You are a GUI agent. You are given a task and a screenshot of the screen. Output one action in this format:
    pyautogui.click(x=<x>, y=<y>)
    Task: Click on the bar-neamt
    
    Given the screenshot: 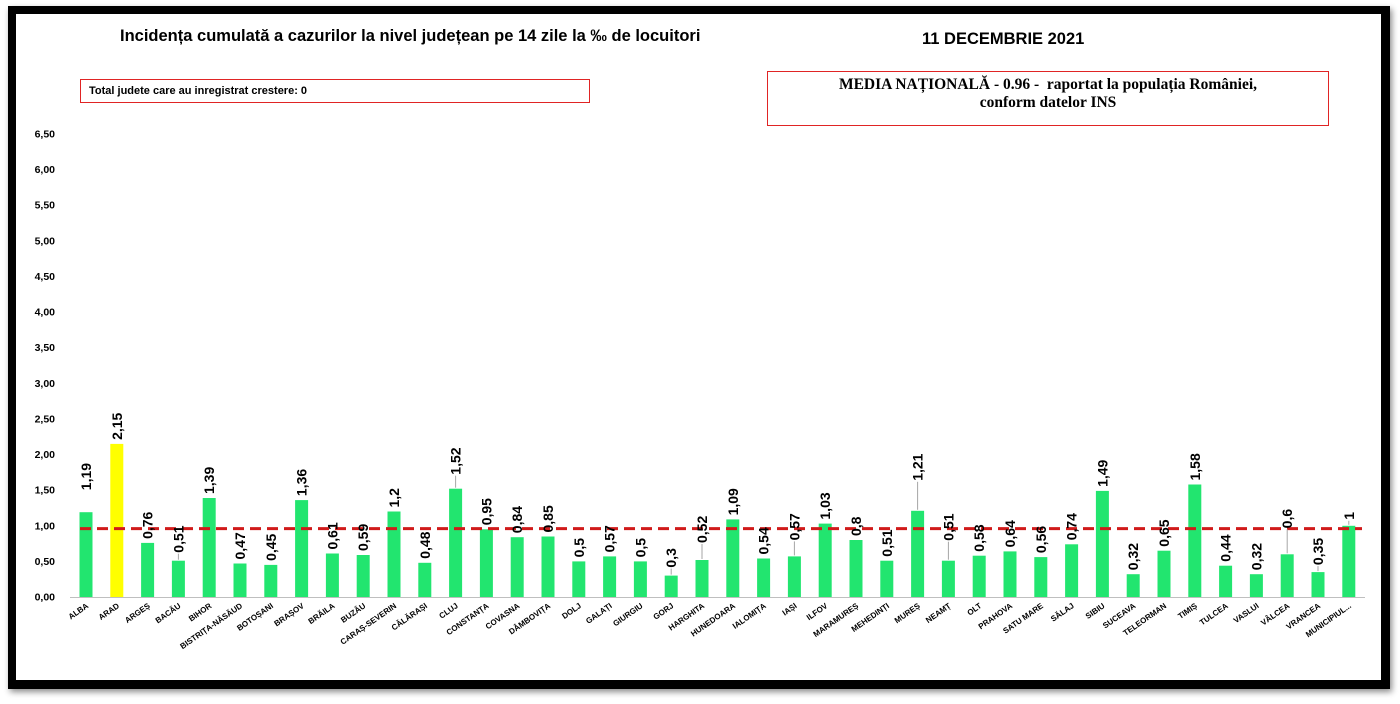 What is the action you would take?
    pyautogui.click(x=948, y=578)
    